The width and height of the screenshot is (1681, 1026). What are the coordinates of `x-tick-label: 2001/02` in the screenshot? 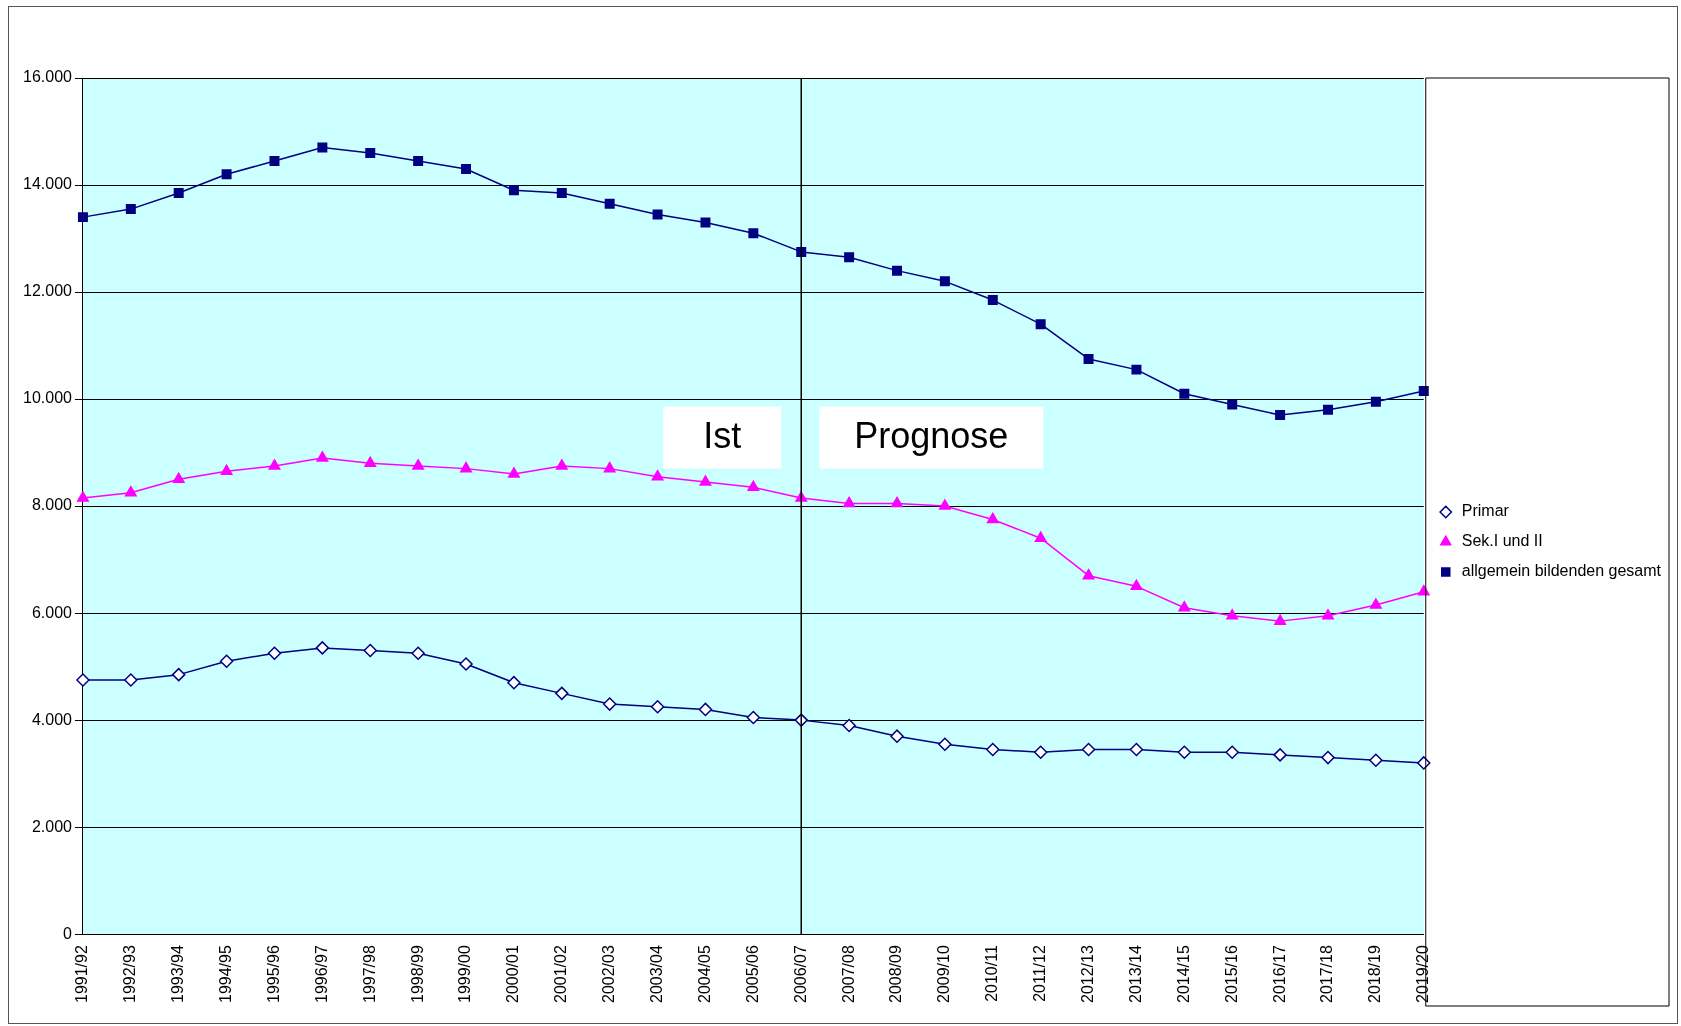 It's located at (561, 974).